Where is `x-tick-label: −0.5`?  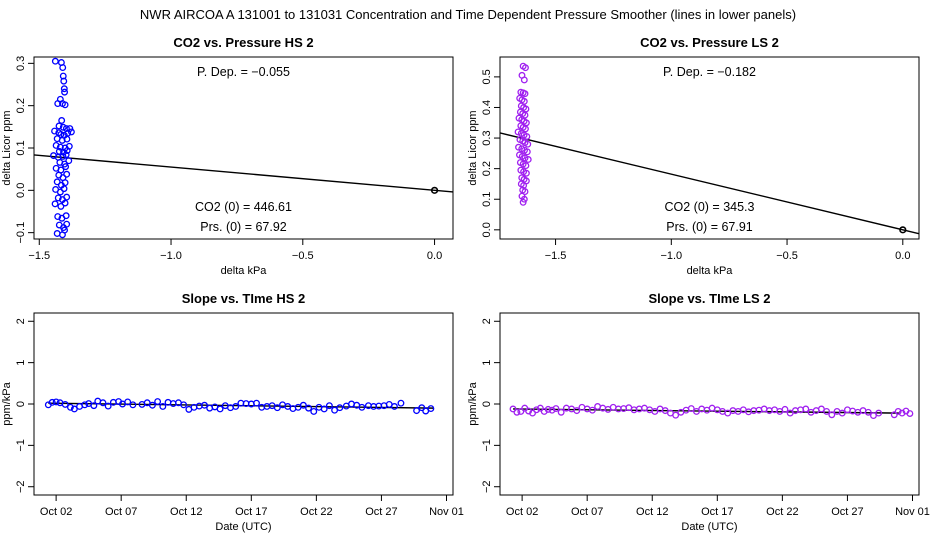
x-tick-label: −0.5 is located at coordinates (787, 256).